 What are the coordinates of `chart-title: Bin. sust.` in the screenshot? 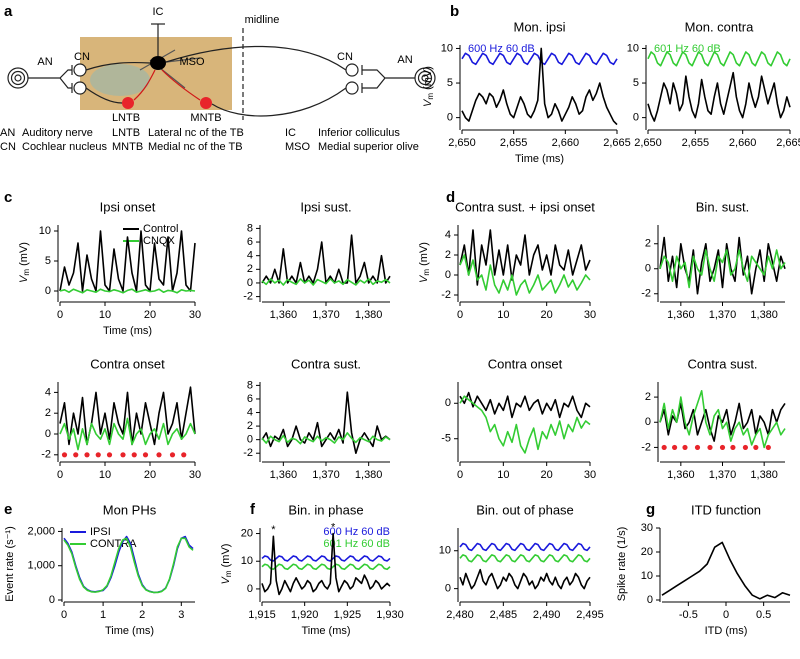 It's located at (722, 206).